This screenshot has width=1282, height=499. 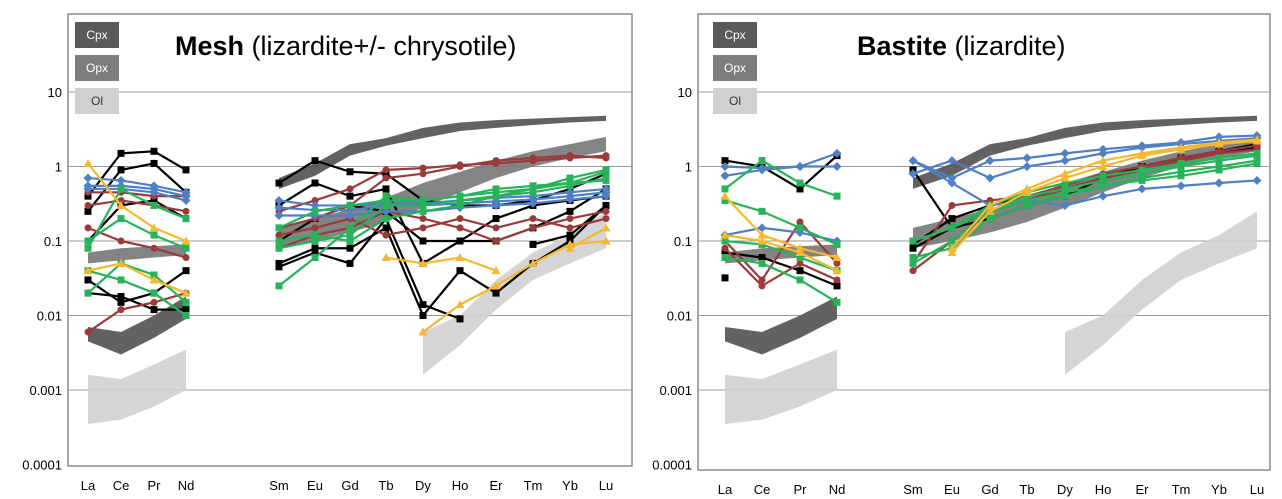 What do you see at coordinates (533, 485) in the screenshot?
I see `x-tick-label: Tm` at bounding box center [533, 485].